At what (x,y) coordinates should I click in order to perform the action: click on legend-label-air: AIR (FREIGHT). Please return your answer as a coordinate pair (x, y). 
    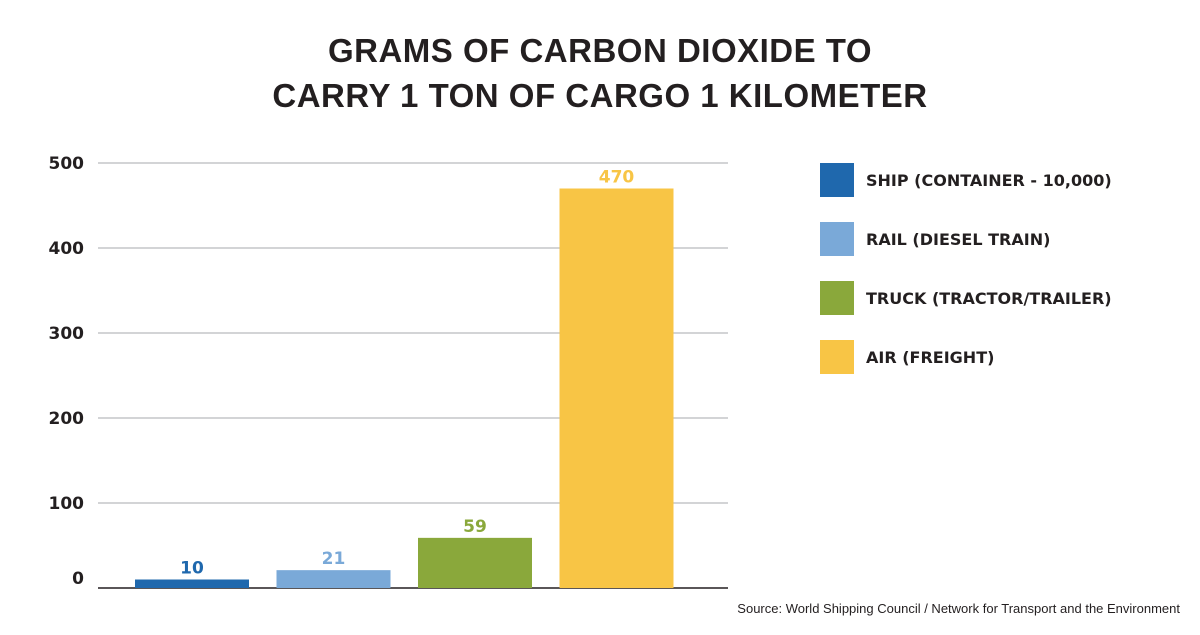
    Looking at the image, I should click on (930, 357).